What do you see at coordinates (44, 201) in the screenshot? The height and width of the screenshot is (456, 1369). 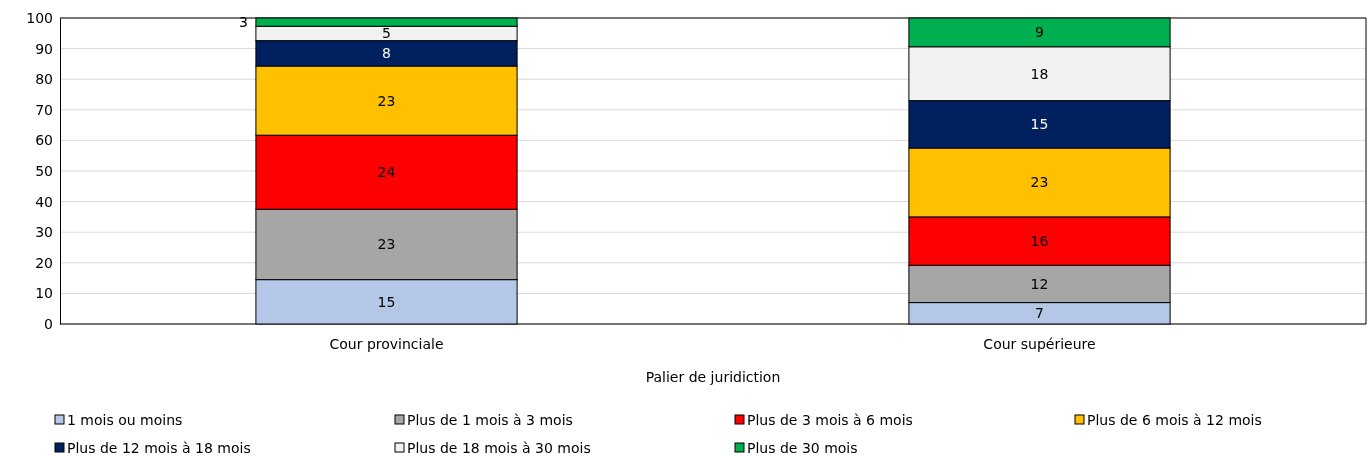 I see `y-tick-label: 40` at bounding box center [44, 201].